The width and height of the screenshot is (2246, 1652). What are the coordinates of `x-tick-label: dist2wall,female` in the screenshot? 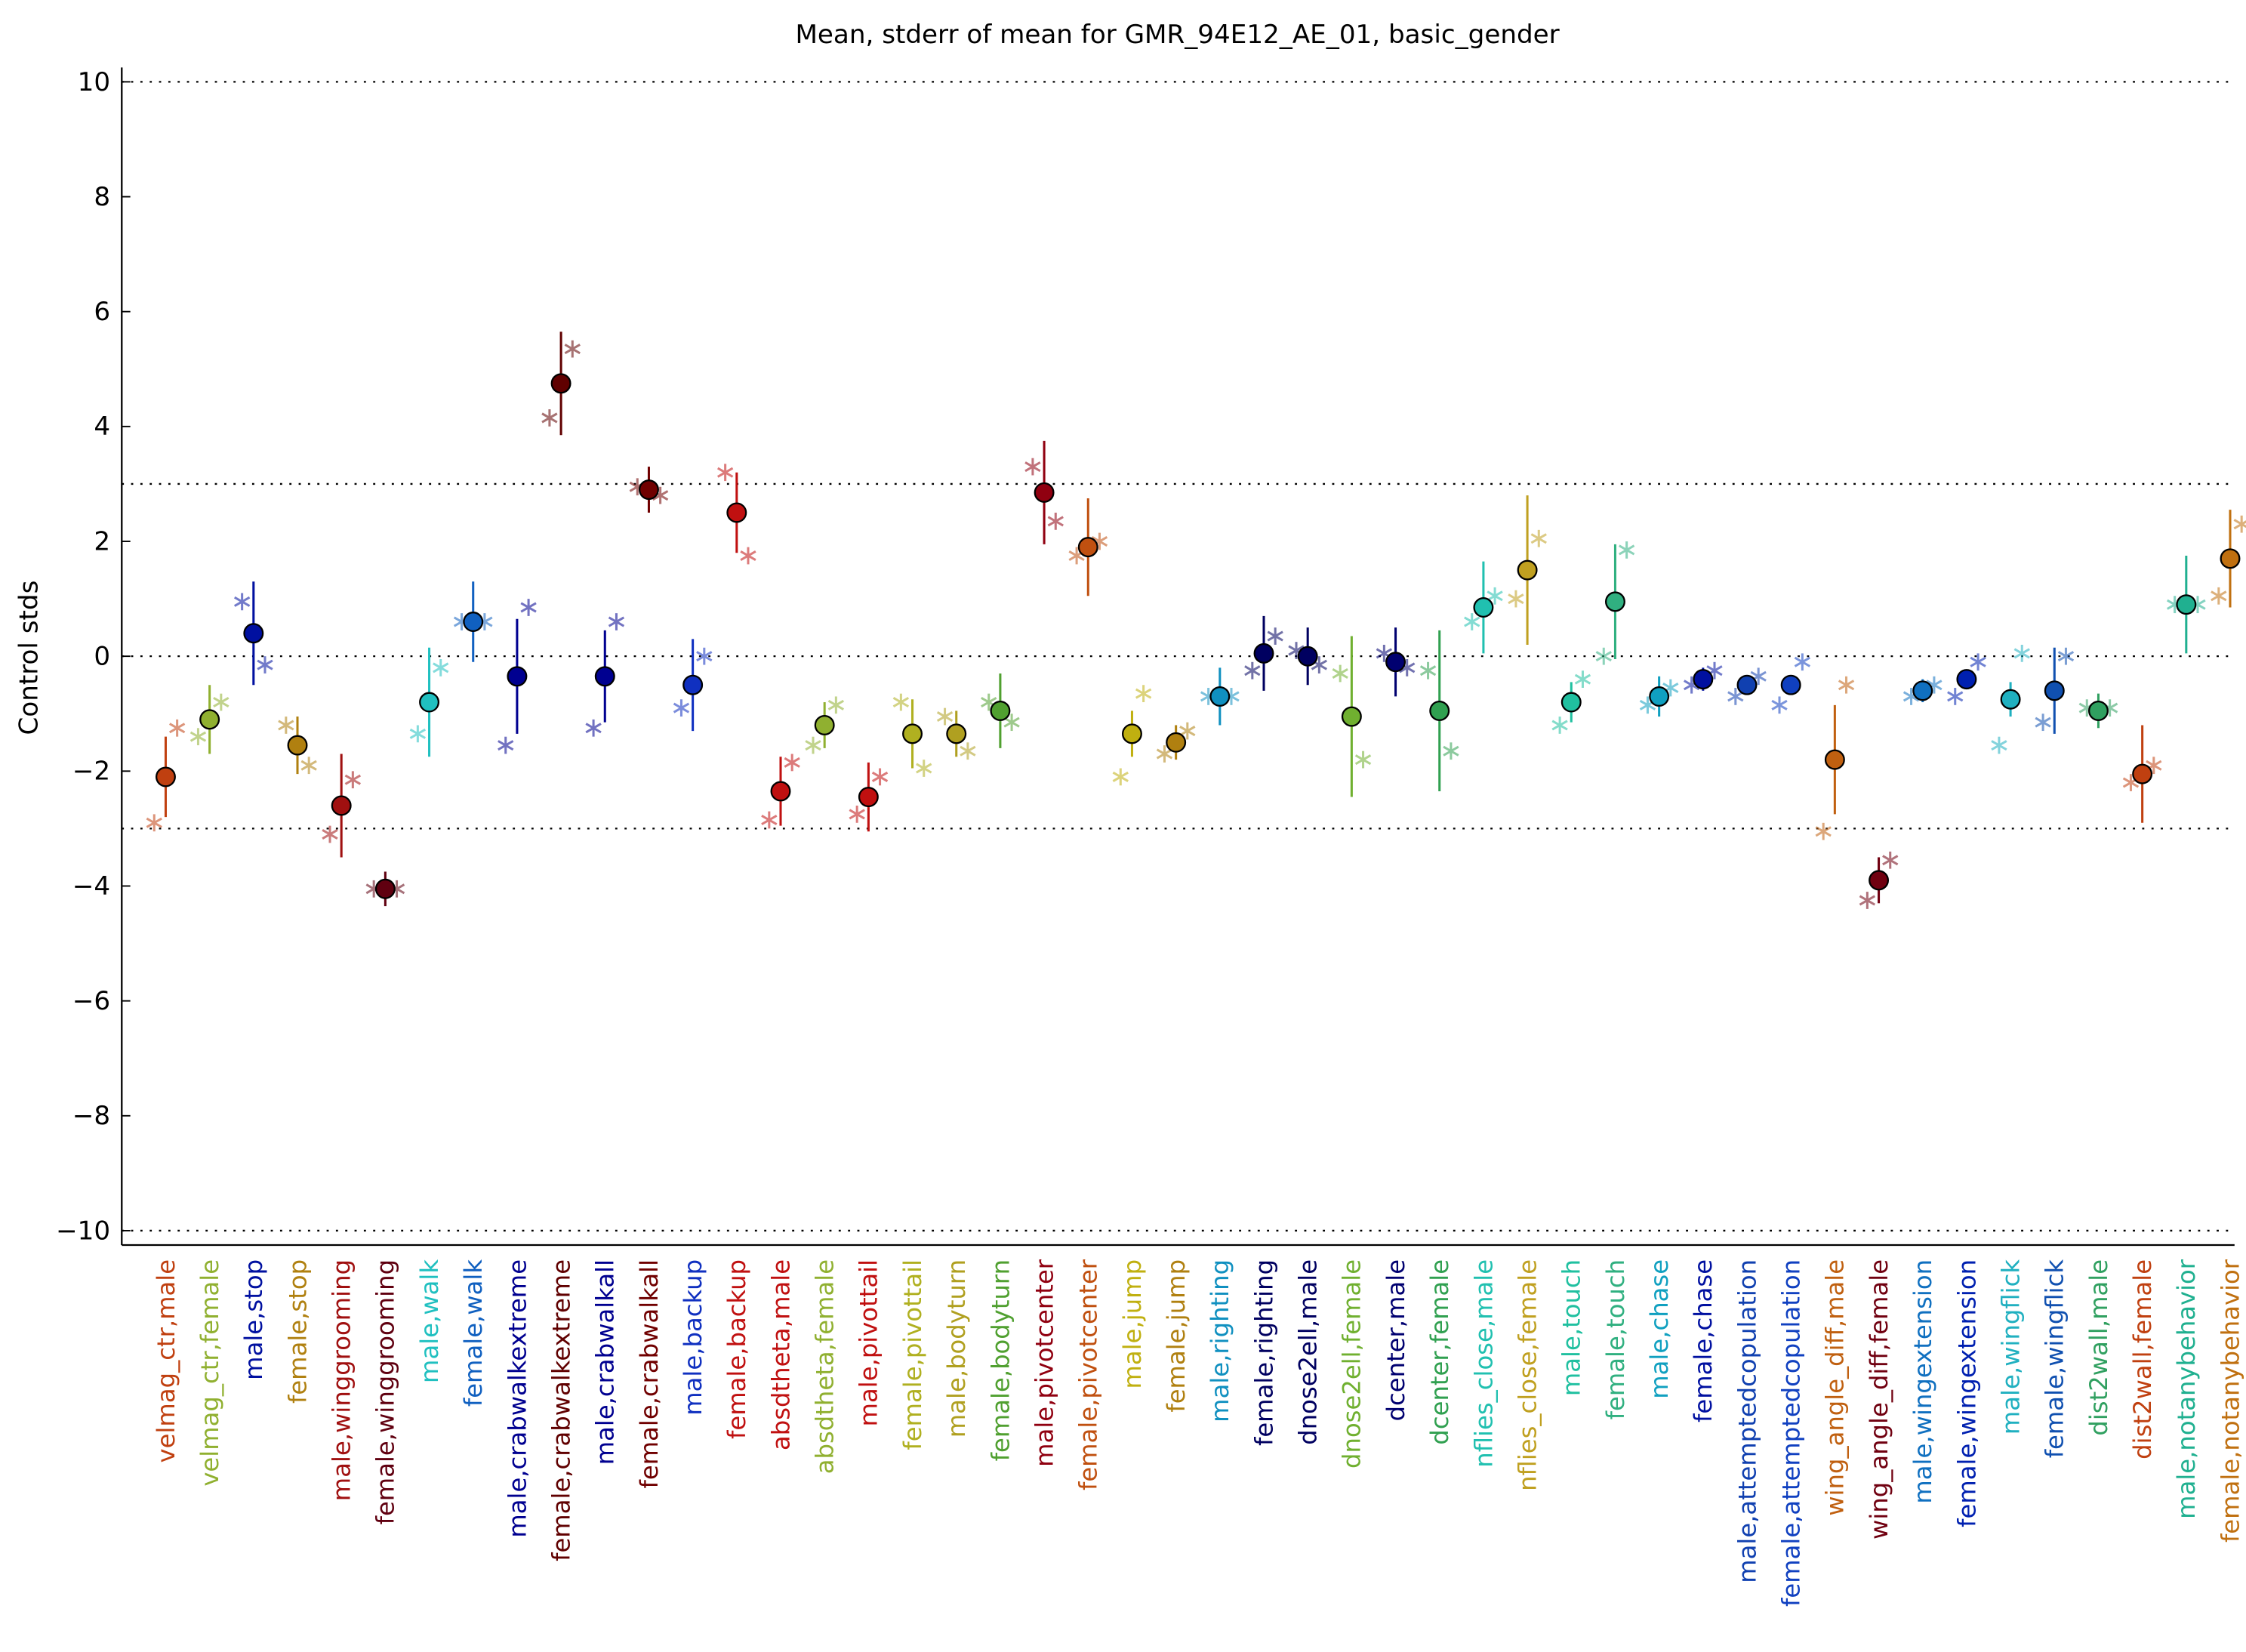 It's located at (2143, 1359).